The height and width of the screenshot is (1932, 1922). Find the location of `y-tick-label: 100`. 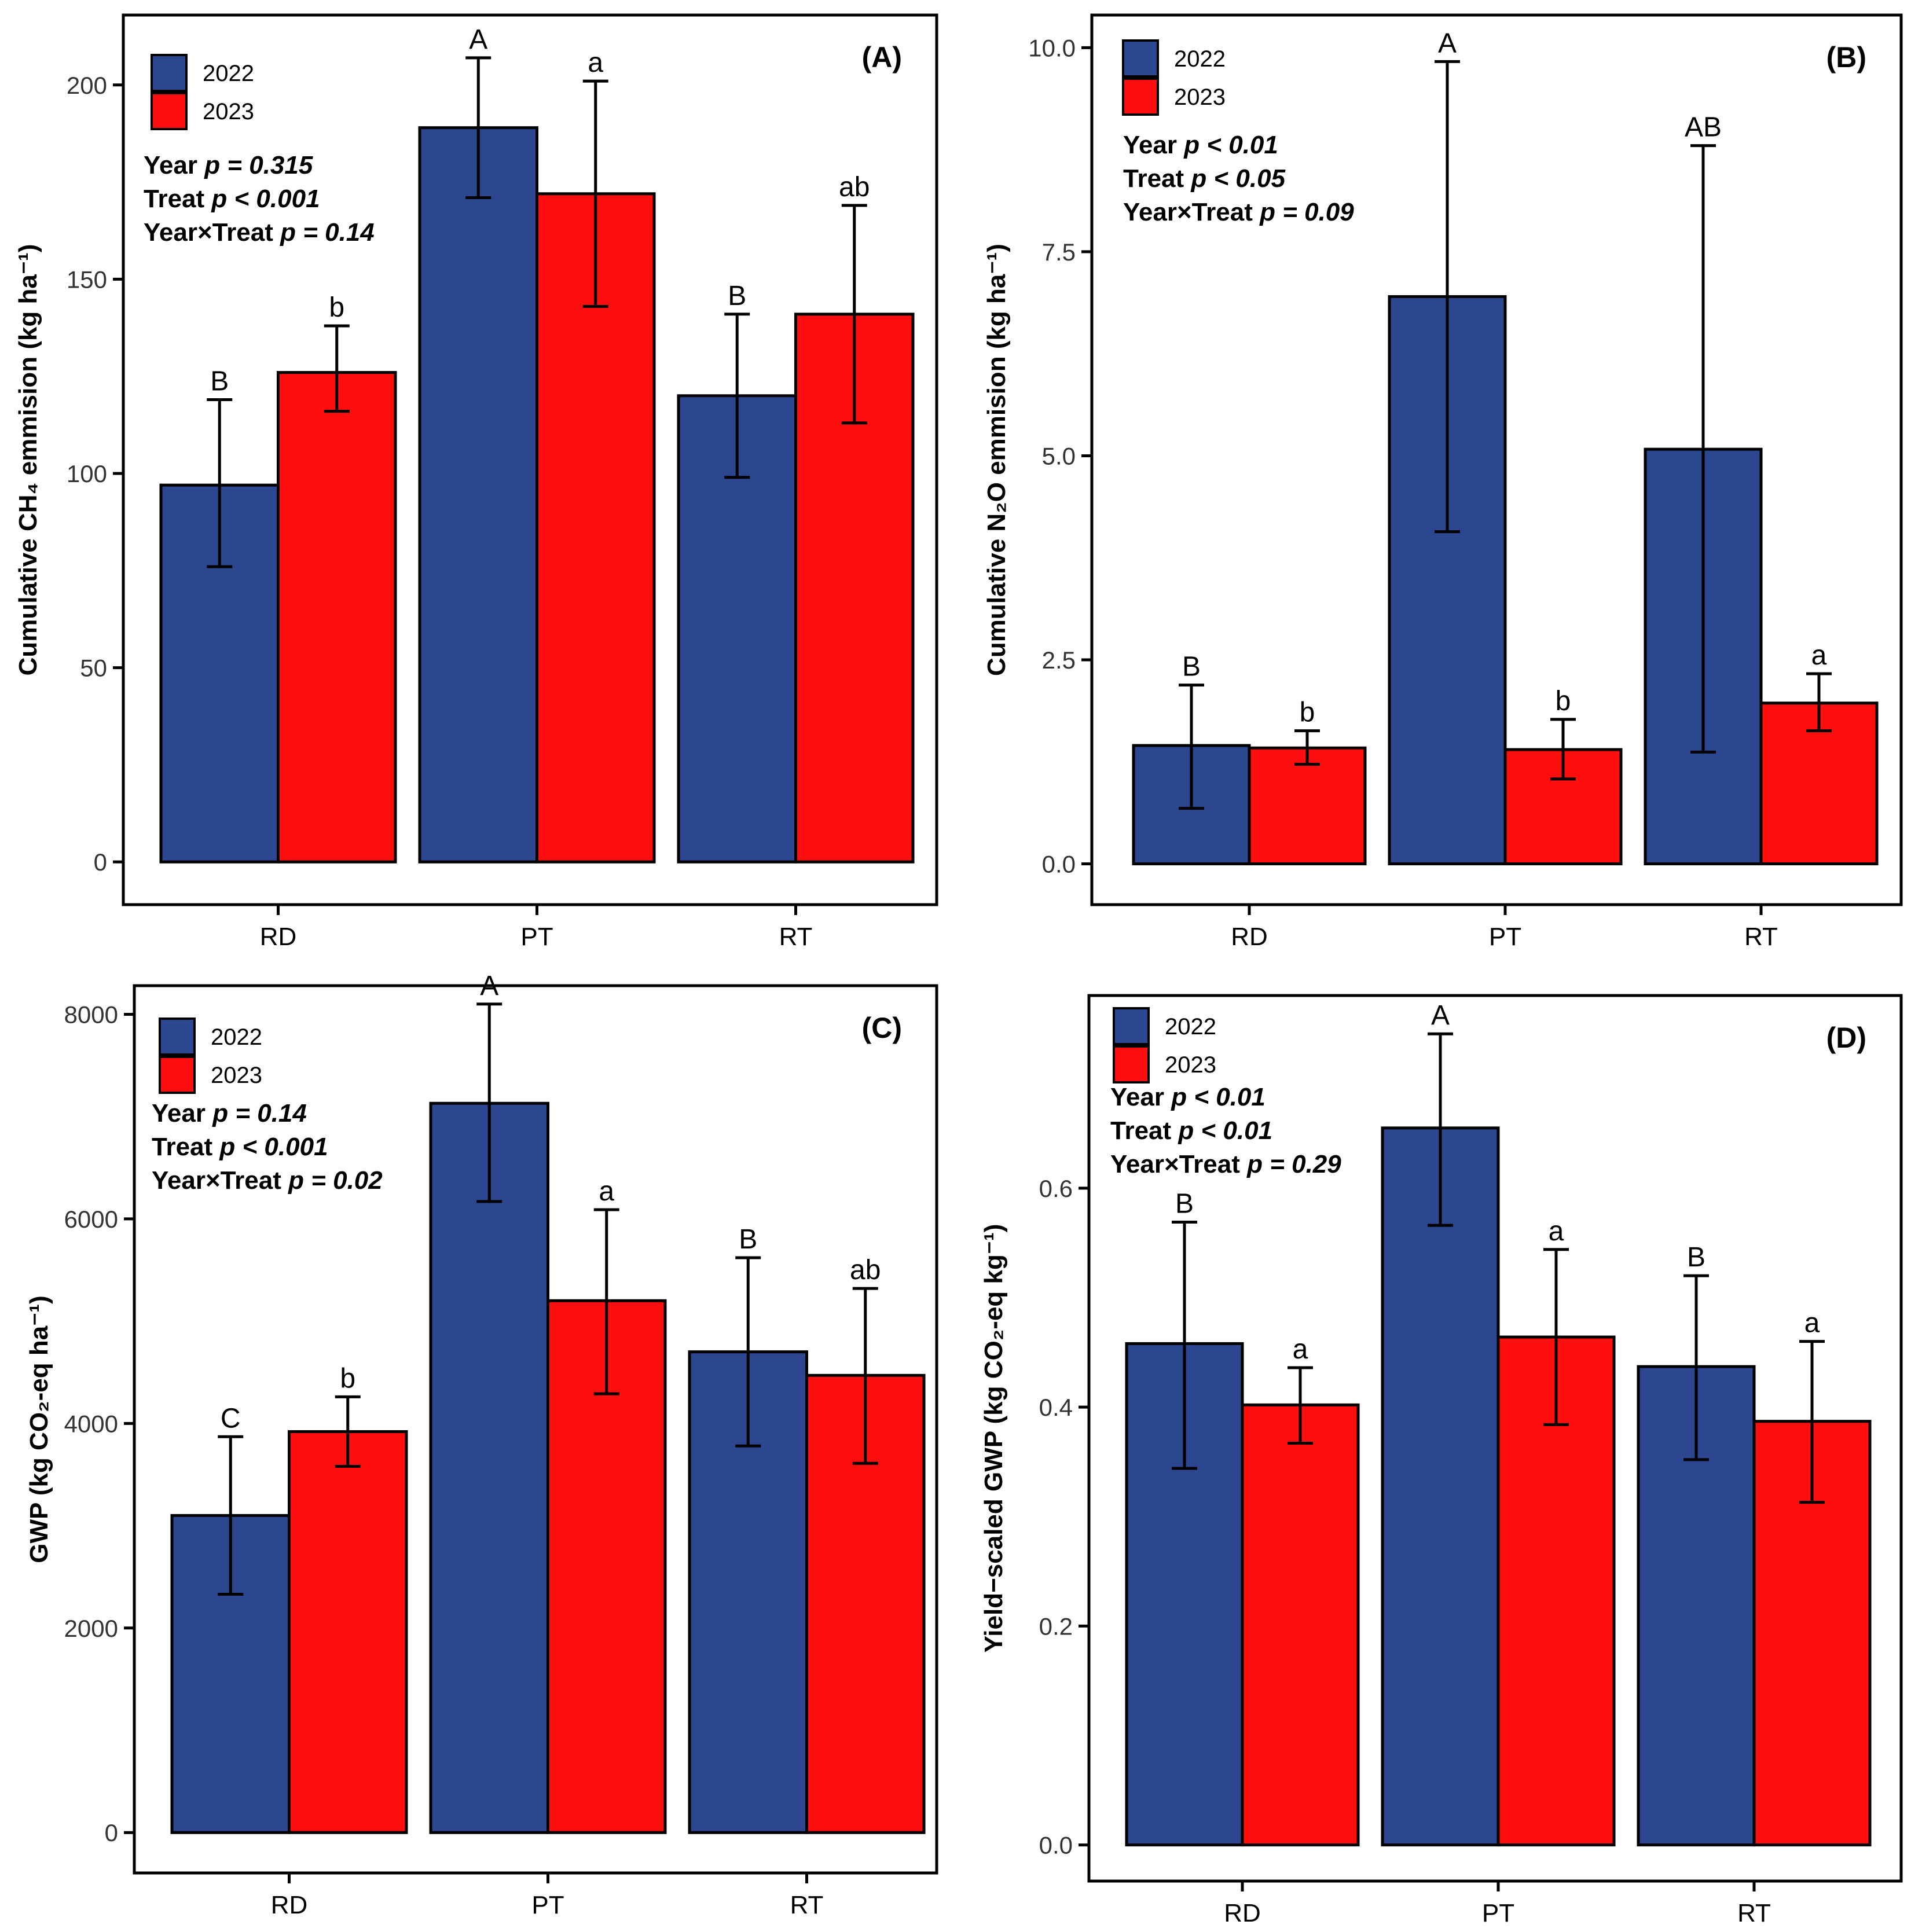

y-tick-label: 100 is located at coordinates (87, 473).